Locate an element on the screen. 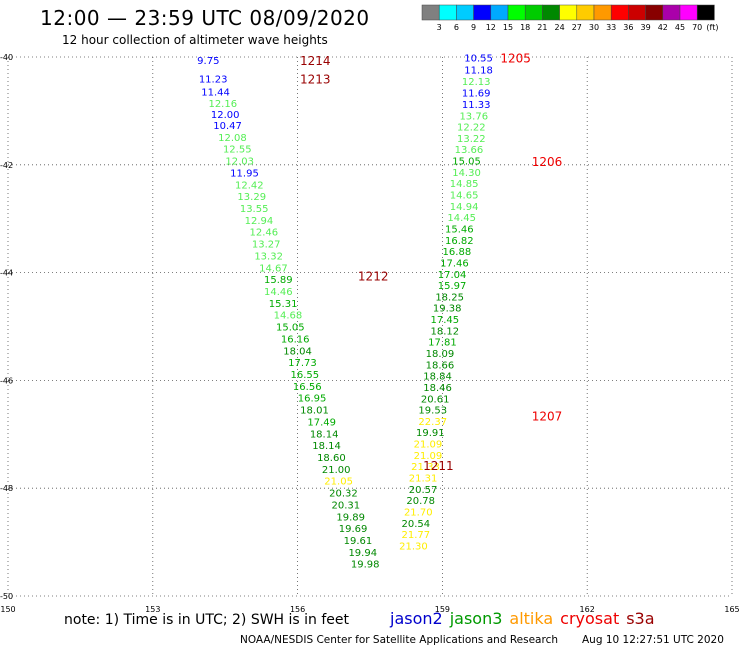  swh-point-west: 18.04 is located at coordinates (297, 351).